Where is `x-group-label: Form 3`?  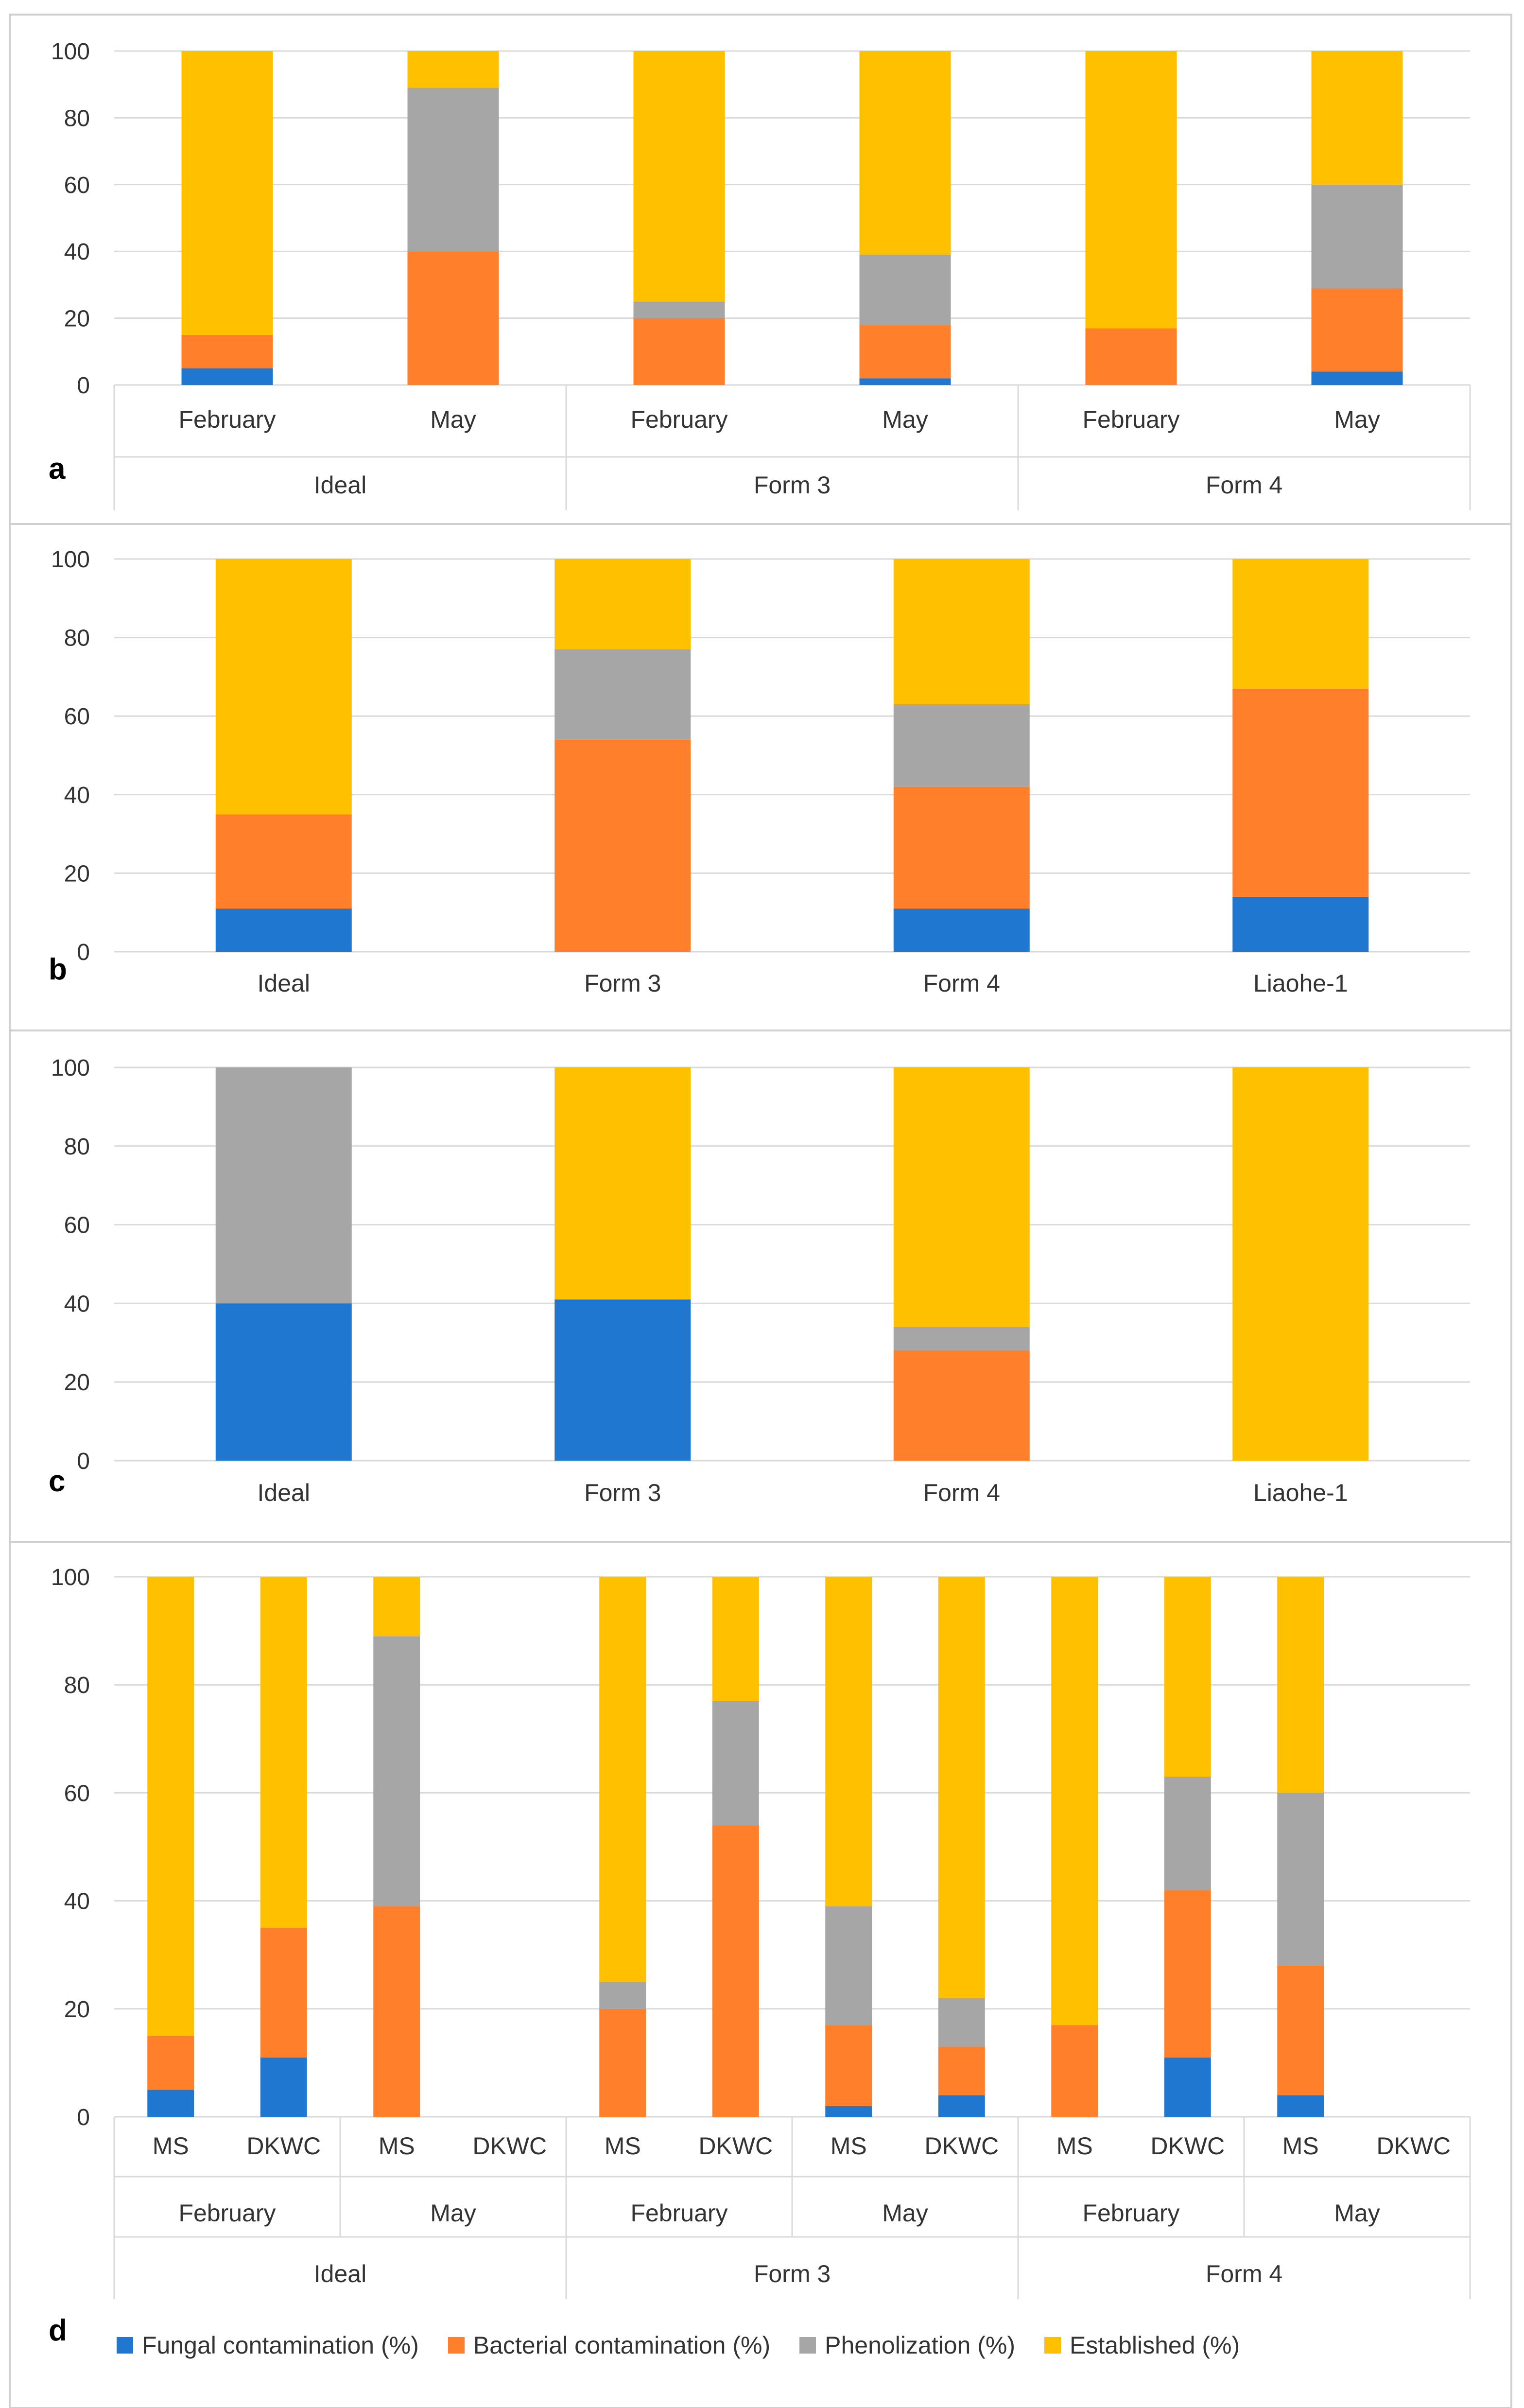 x-group-label: Form 3 is located at coordinates (793, 2273).